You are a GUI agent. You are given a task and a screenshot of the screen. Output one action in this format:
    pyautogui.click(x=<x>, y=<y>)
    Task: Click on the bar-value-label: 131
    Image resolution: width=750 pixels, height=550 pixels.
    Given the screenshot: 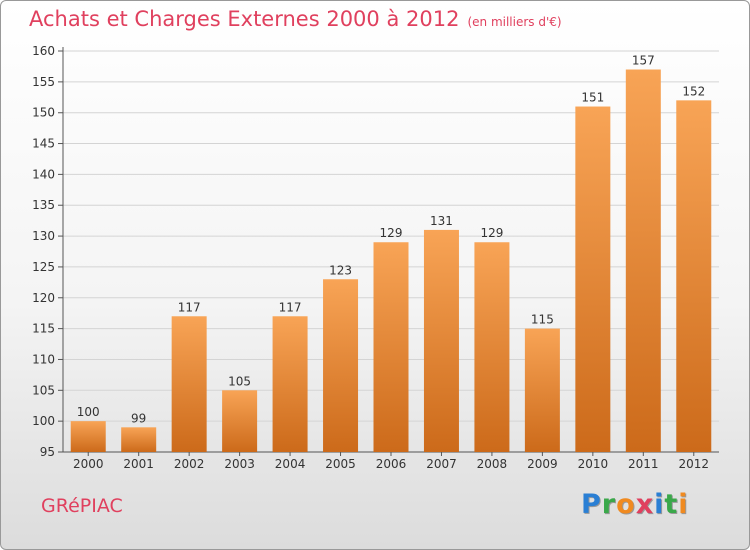 What is the action you would take?
    pyautogui.click(x=441, y=221)
    